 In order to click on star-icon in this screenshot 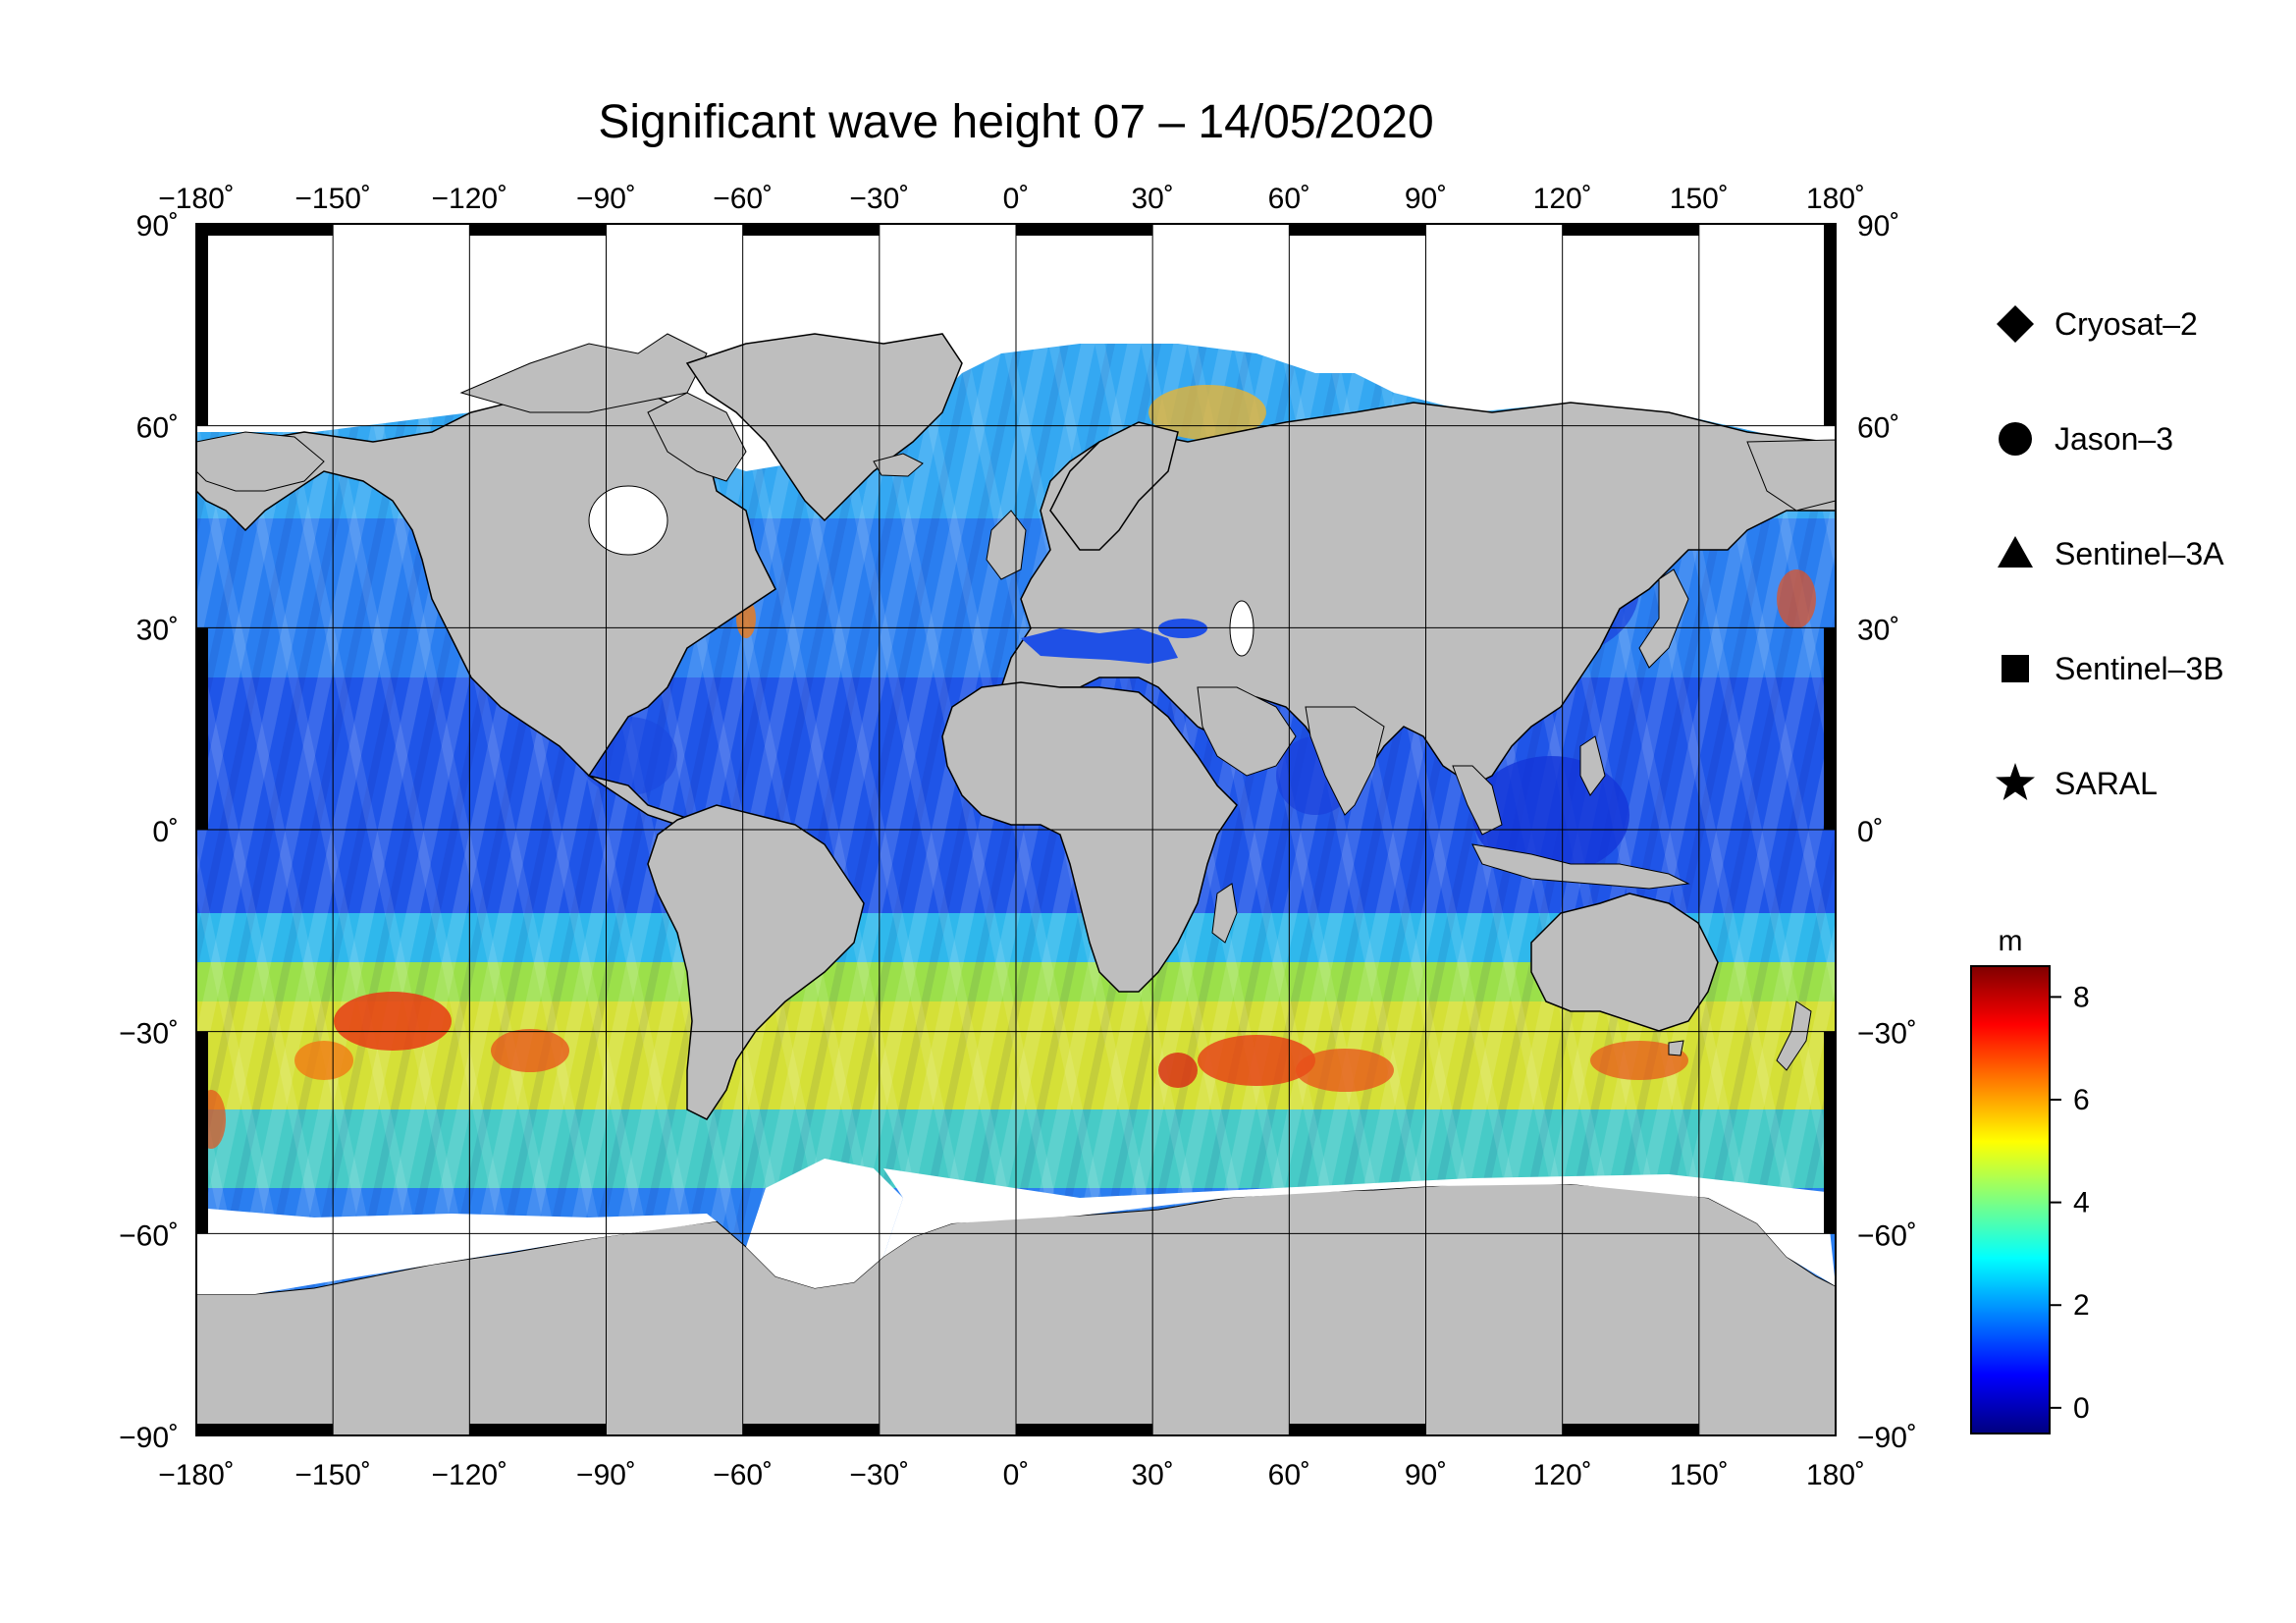, I will do `click(2016, 781)`.